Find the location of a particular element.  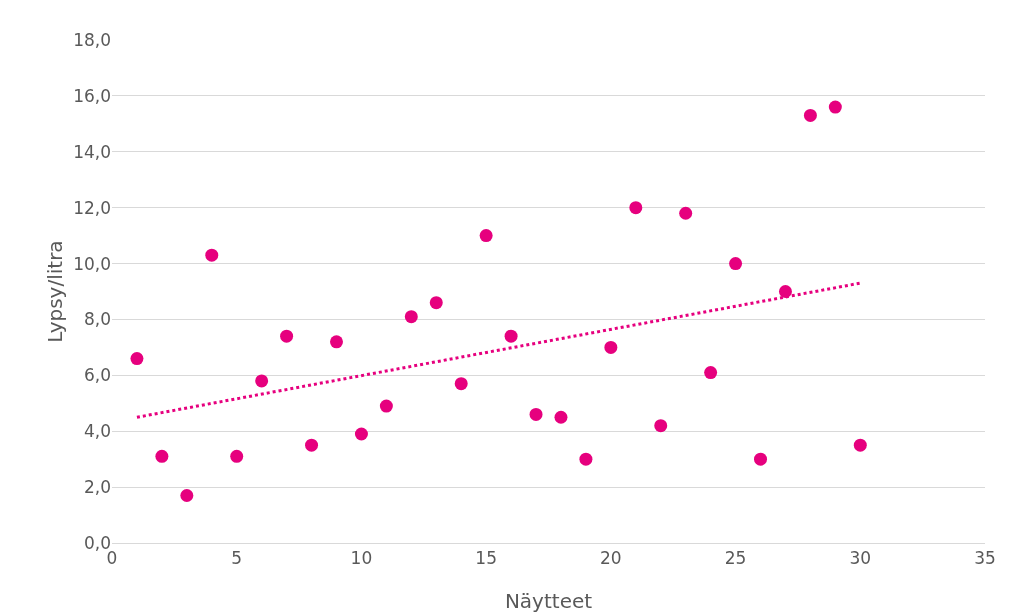

x-tick-label: 5 is located at coordinates (237, 558).